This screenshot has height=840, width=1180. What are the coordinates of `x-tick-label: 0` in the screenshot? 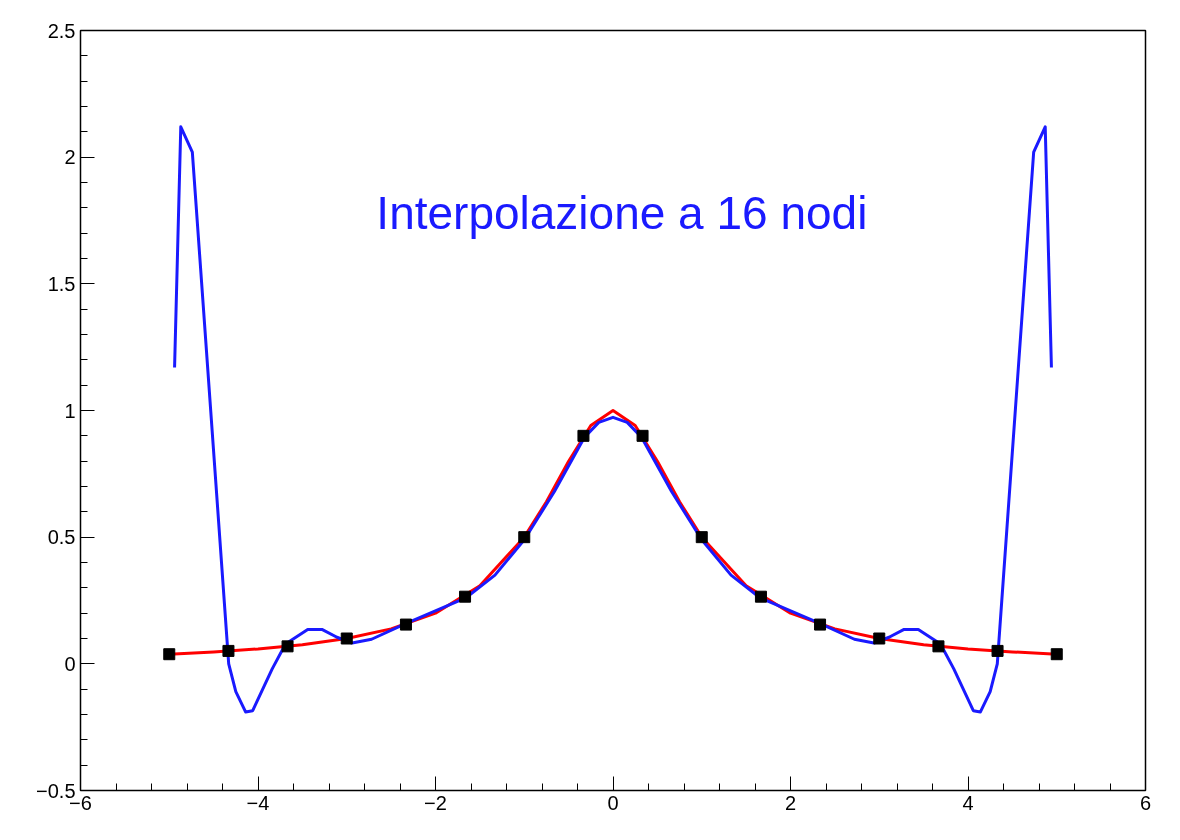 It's located at (613, 802).